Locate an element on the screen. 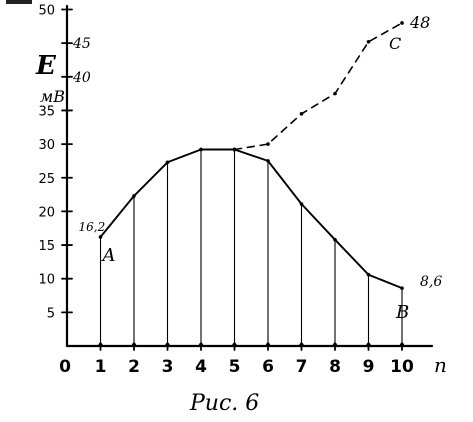 Image resolution: width=473 pixels, height=422 pixels. annotation-label: A is located at coordinates (108, 255).